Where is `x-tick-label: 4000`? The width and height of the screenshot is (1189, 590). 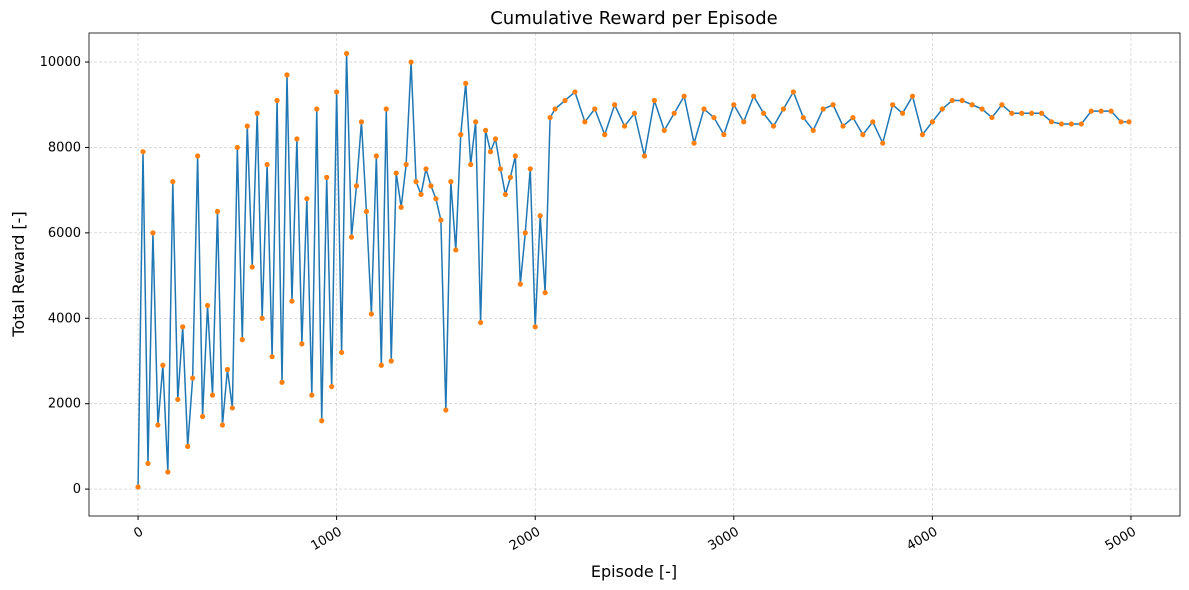 x-tick-label: 4000 is located at coordinates (922, 539).